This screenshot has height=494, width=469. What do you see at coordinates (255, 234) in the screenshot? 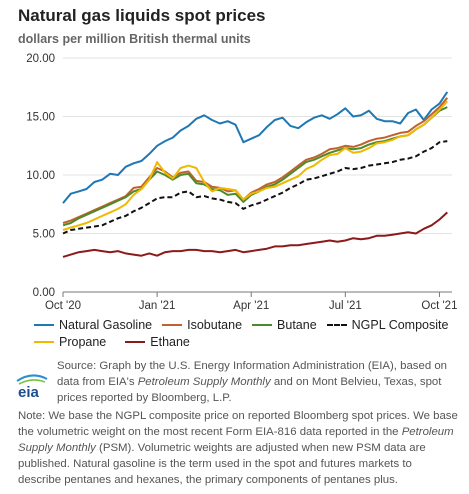
I see `series-line-ethane` at bounding box center [255, 234].